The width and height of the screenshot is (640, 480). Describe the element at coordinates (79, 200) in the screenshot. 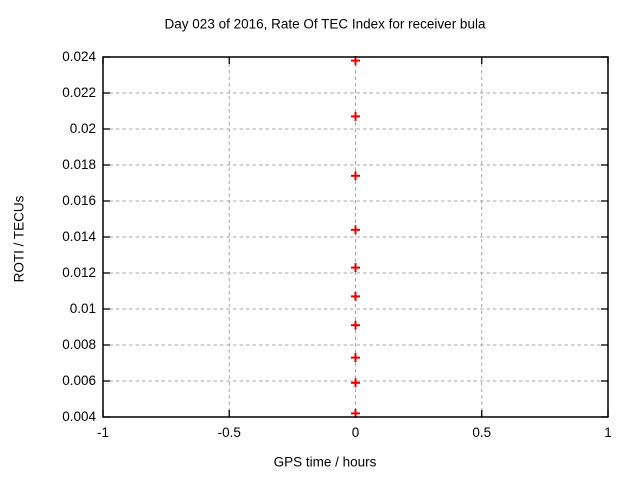

I see `y-tick-label: 0.016` at that location.